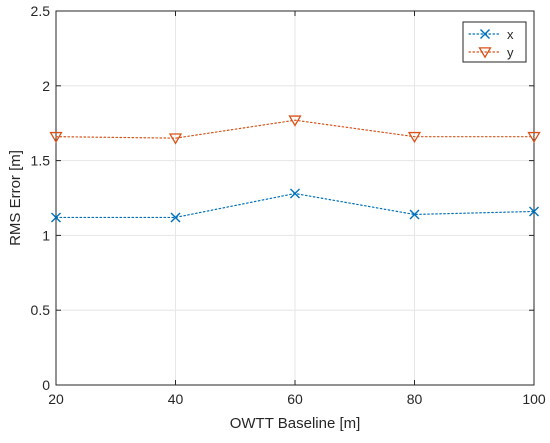 The image size is (550, 443). I want to click on legend: xy, so click(494, 42).